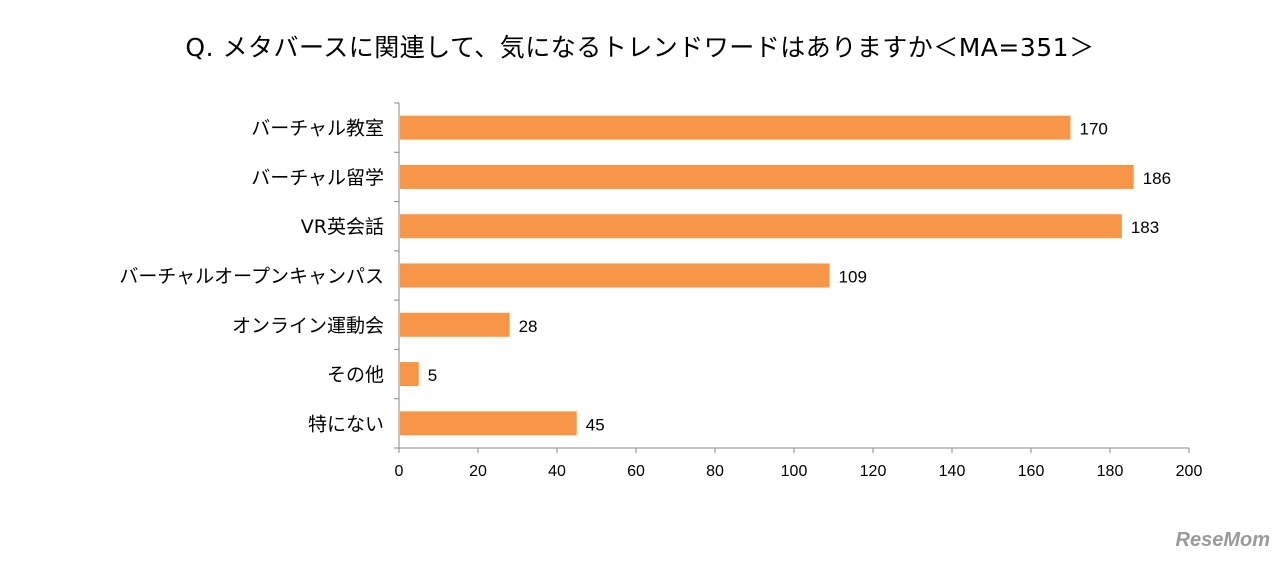  What do you see at coordinates (1222, 540) in the screenshot?
I see `resemom-logo: ReseMom` at bounding box center [1222, 540].